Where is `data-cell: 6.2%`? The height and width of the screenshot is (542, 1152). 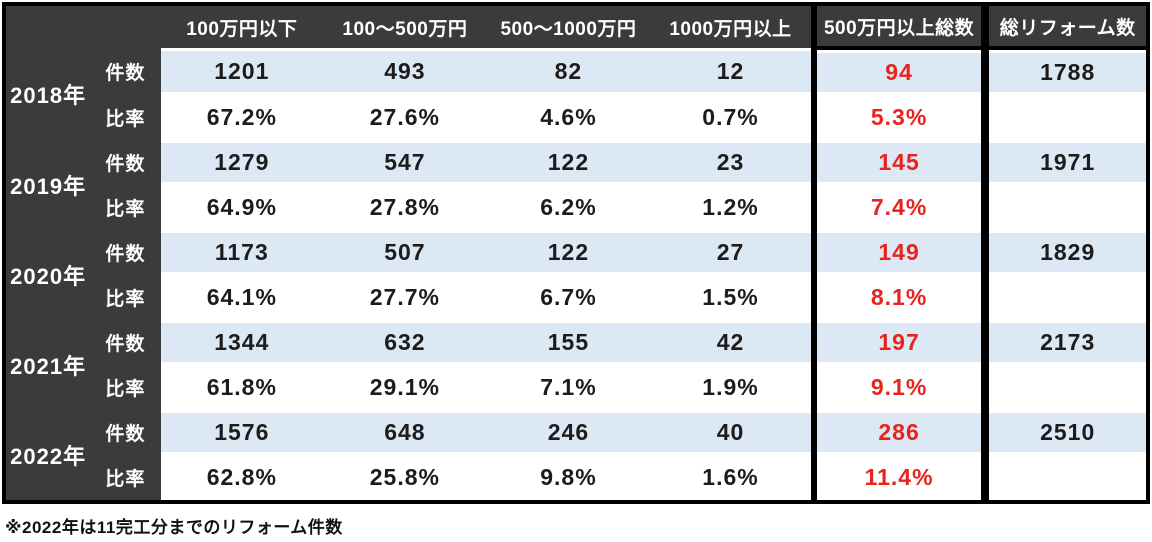 data-cell: 6.2% is located at coordinates (568, 207).